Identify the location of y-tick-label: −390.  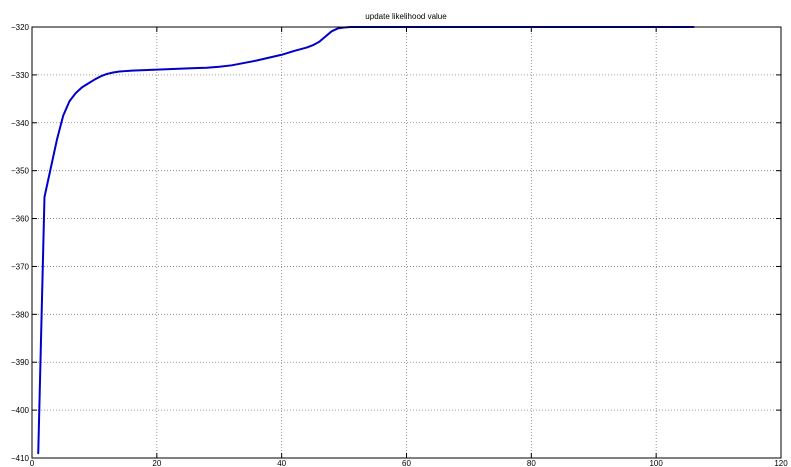
(20, 362).